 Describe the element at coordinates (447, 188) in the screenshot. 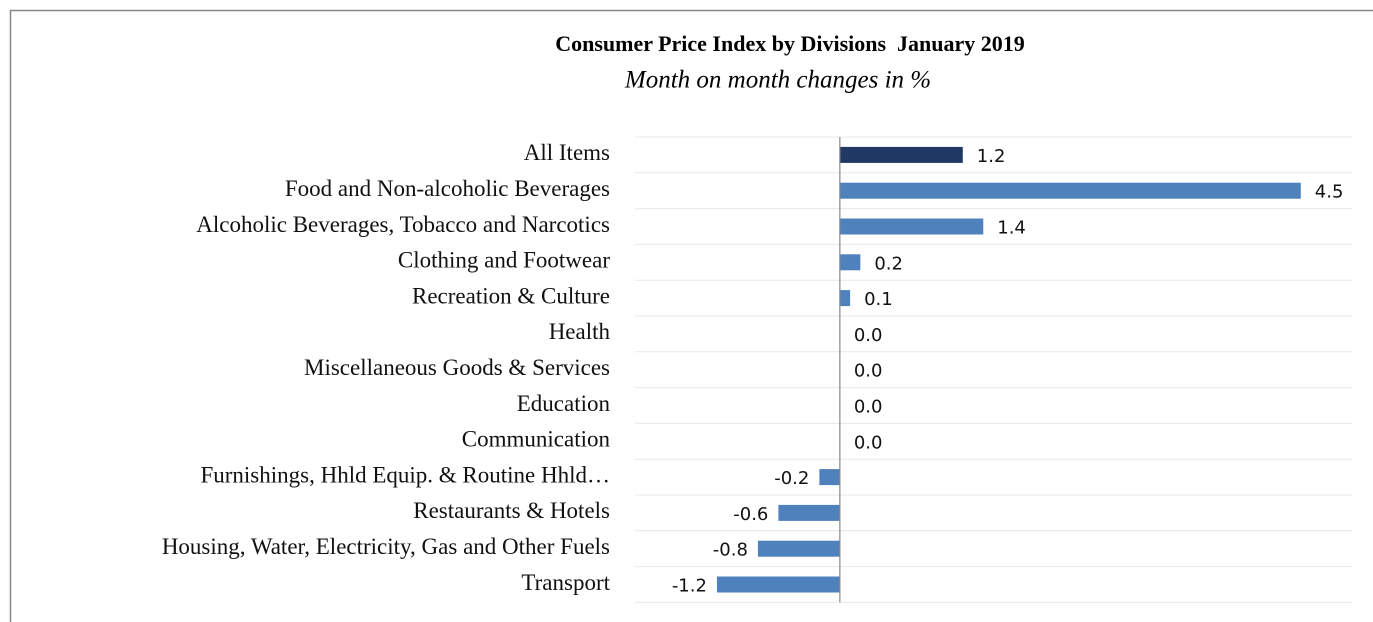

I see `y-tick-label: Food and Non-alcoholic Beverages` at that location.